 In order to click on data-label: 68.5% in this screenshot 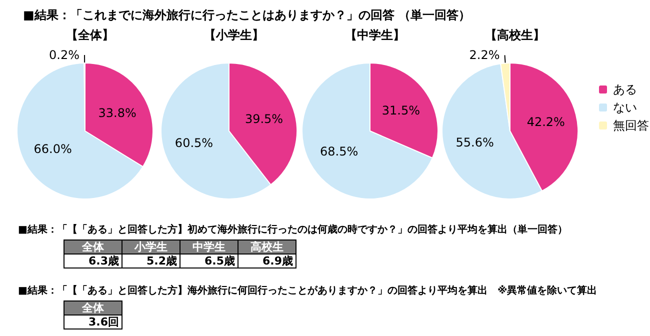, I will do `click(339, 151)`.